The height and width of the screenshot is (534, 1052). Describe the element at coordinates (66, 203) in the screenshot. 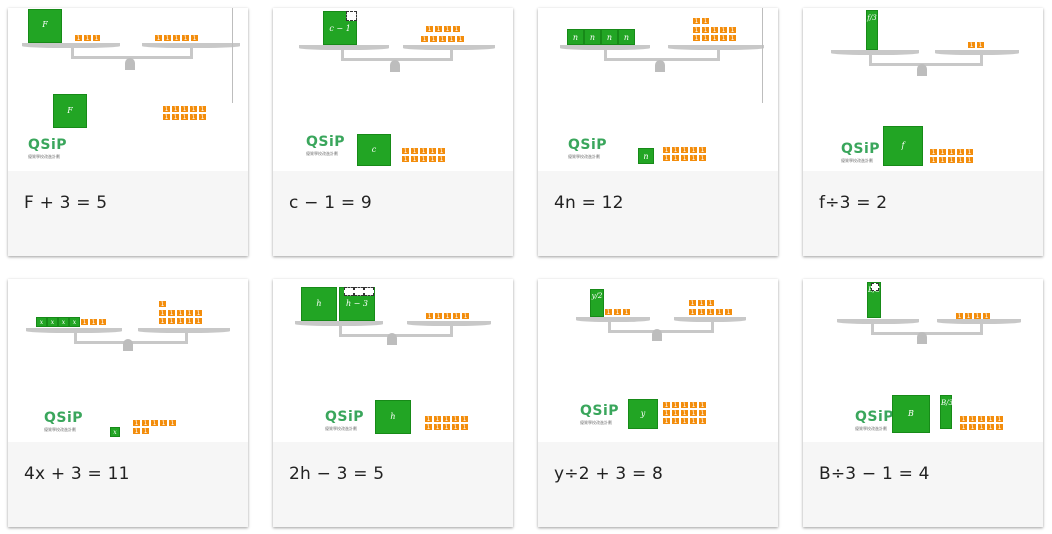

I see `equation-text: F + 3 = 5` at that location.